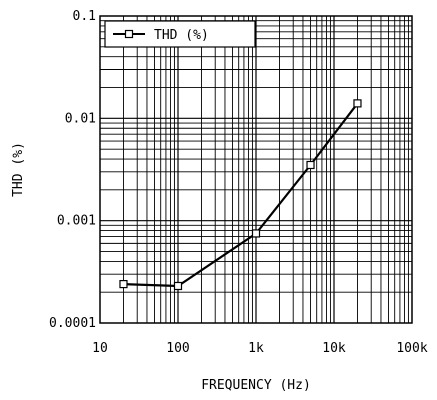 This screenshot has height=400, width=437. Describe the element at coordinates (256, 348) in the screenshot. I see `x-tick-label: 1k` at that location.